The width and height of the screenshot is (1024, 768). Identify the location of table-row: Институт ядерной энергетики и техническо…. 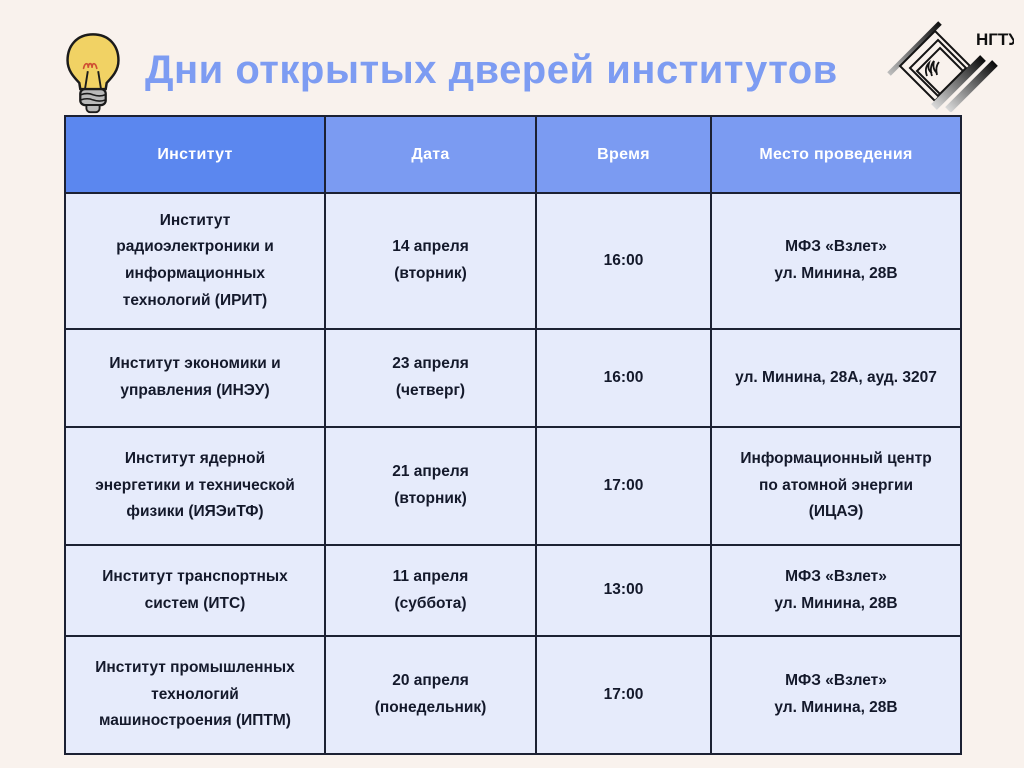
(513, 486).